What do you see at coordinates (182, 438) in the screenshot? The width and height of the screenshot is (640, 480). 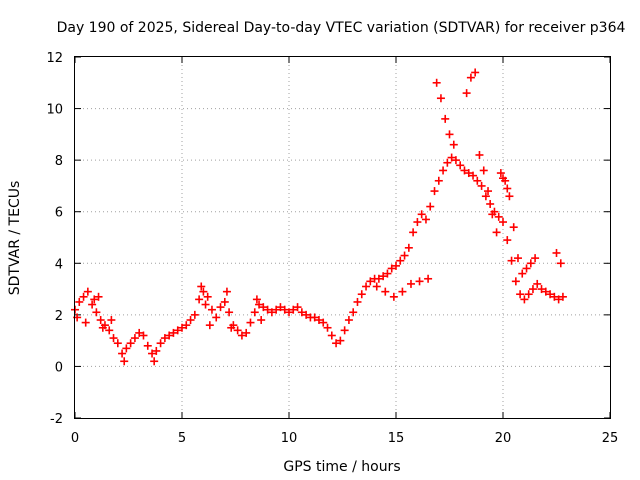 I see `x-tick-label: 5` at bounding box center [182, 438].